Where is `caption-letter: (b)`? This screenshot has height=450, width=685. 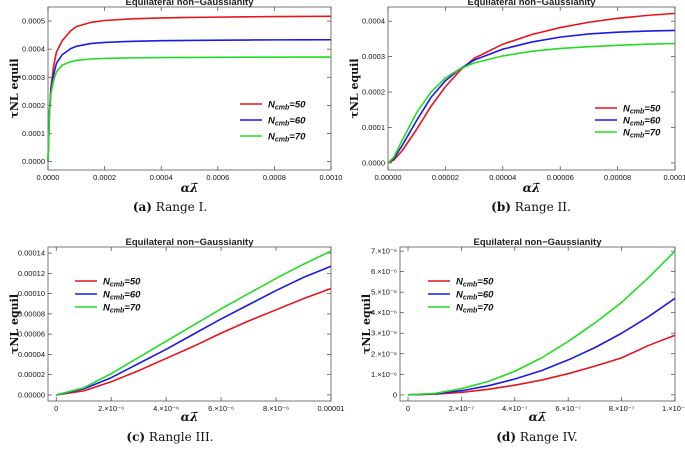 caption-letter: (b) is located at coordinates (501, 207).